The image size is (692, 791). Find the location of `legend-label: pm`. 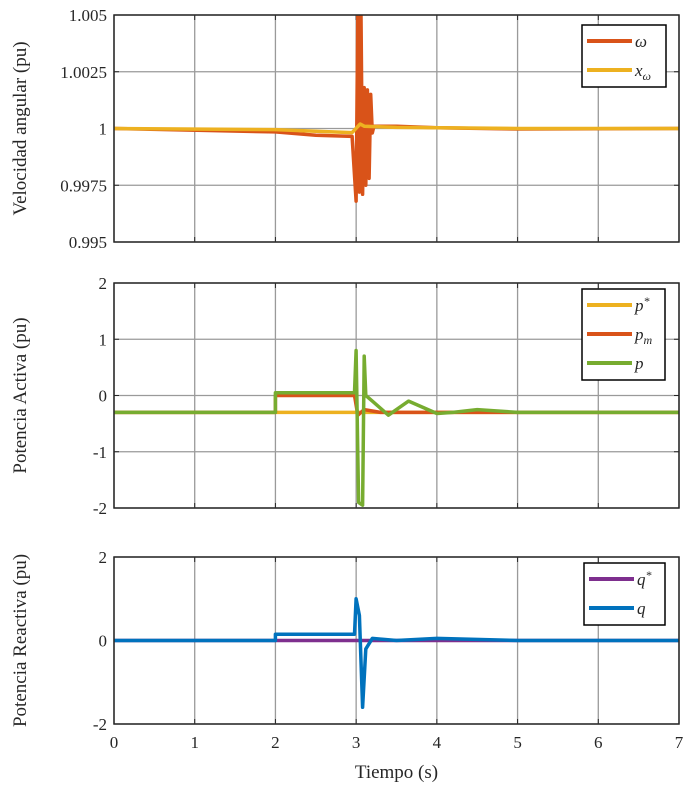

legend-label: pm is located at coordinates (643, 336).